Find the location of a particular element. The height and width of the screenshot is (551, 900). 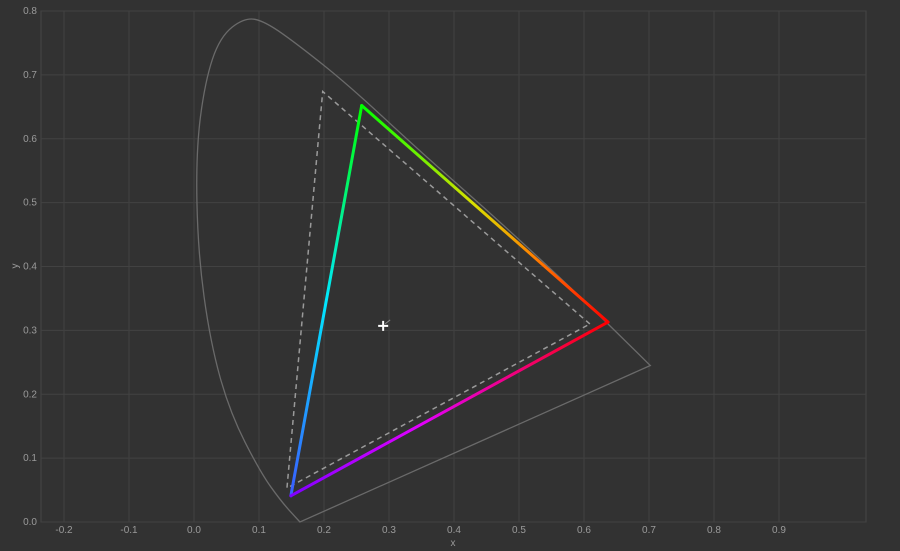

y-tick-label: 0.6 is located at coordinates (30, 139).